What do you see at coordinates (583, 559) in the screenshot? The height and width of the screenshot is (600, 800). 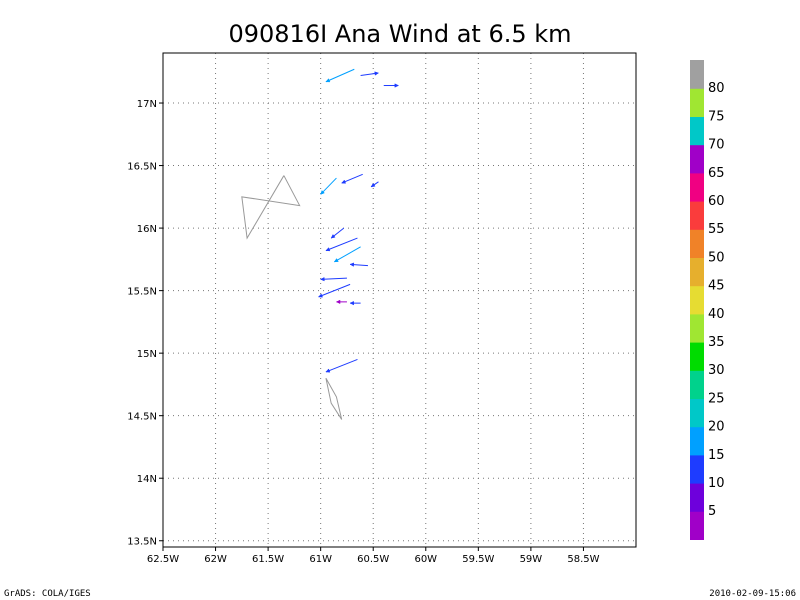 I see `x-tick-label: 58.5W` at bounding box center [583, 559].